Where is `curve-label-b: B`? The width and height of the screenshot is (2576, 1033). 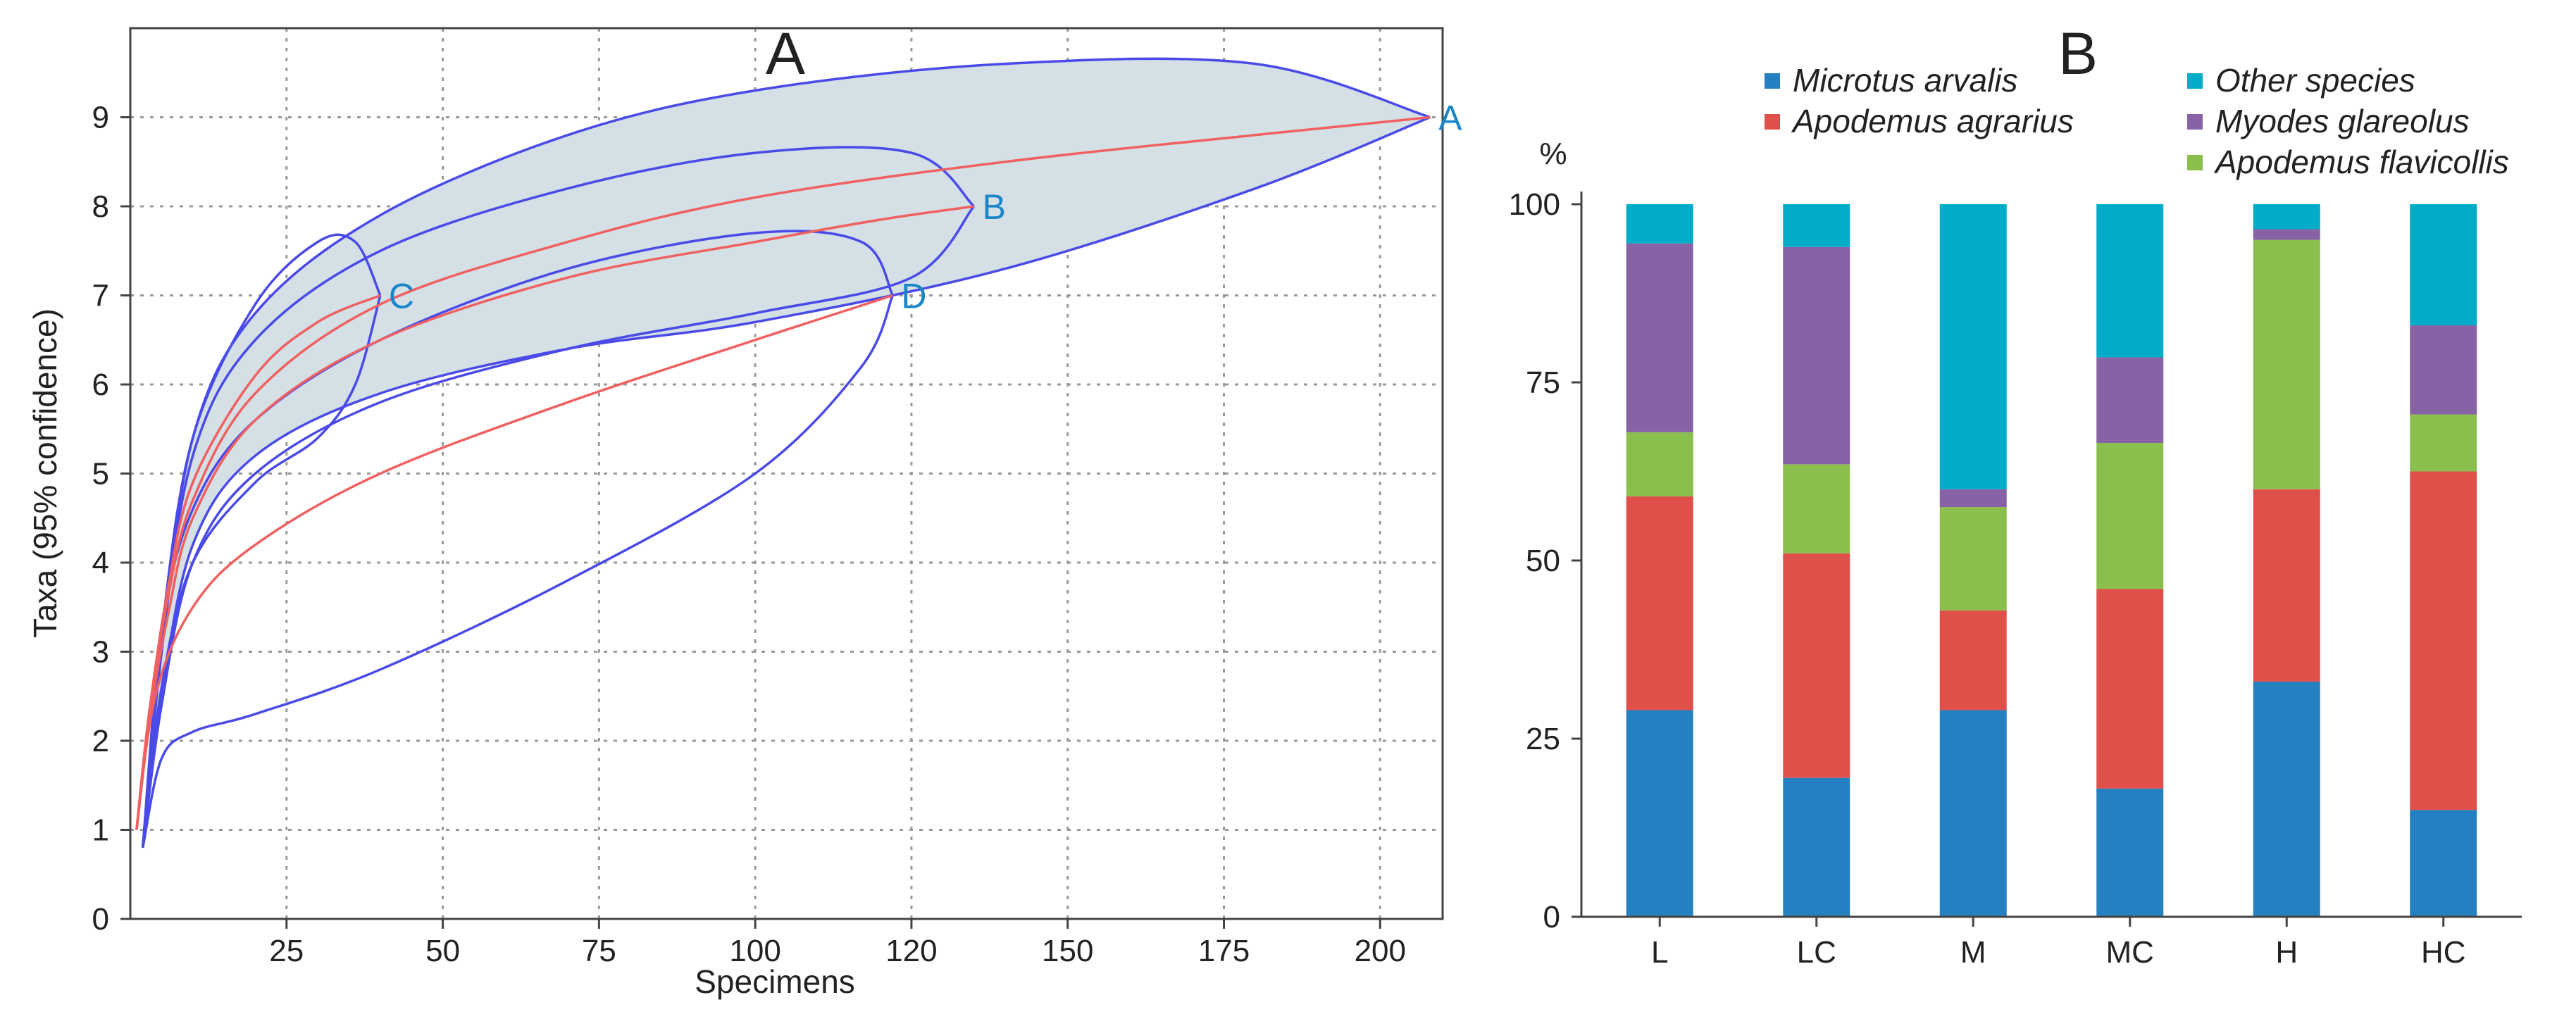
curve-label-b: B is located at coordinates (994, 207).